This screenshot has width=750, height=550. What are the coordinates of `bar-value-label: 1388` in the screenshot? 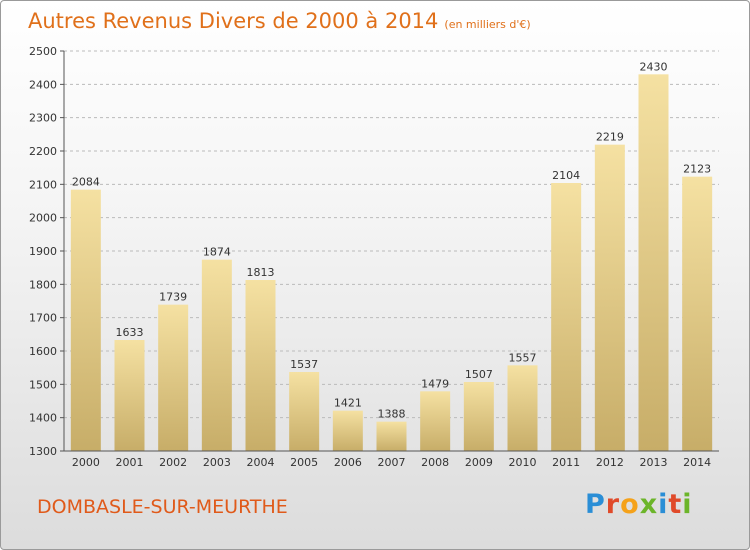 It's located at (392, 414).